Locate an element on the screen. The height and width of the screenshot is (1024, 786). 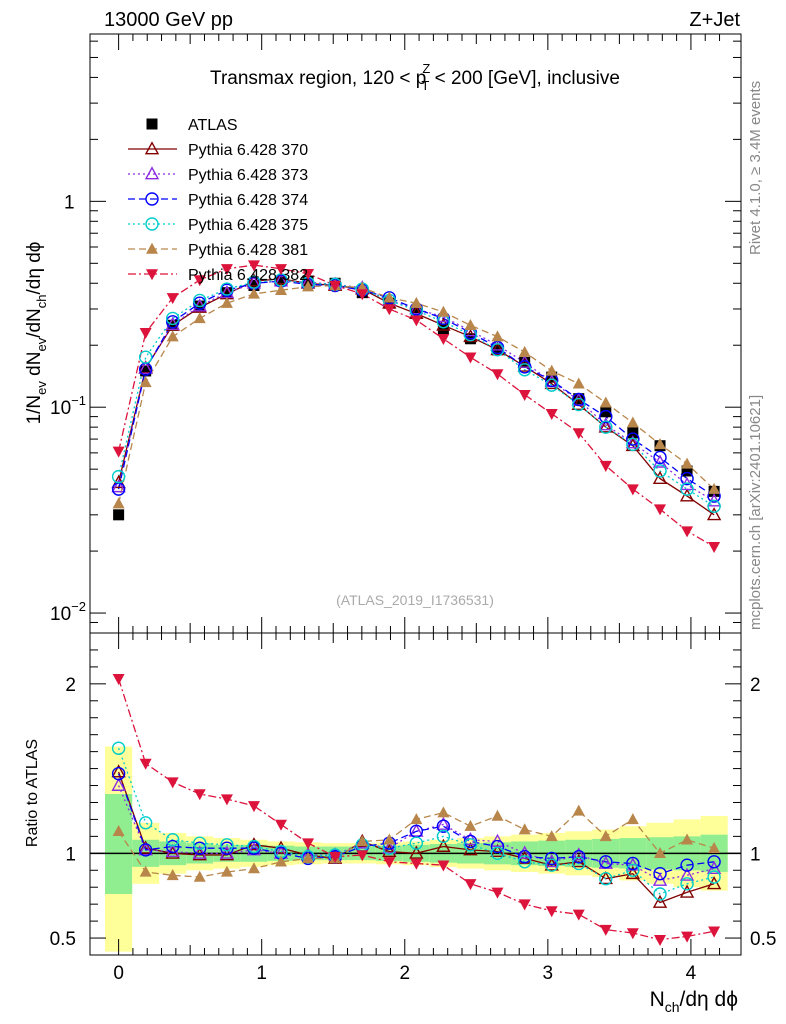
x-tick-labels: 0 1 2 3 4 is located at coordinates (404, 973).